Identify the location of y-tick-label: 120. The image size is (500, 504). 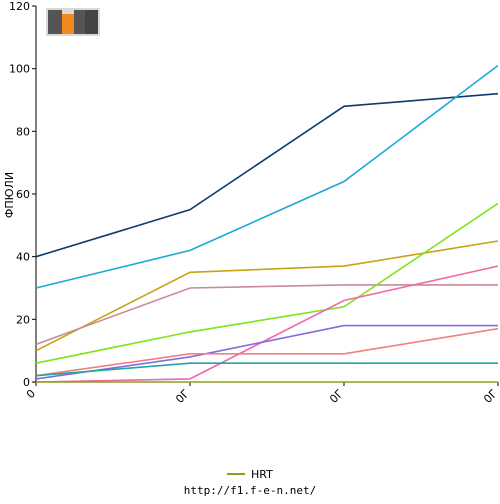
(19, 6).